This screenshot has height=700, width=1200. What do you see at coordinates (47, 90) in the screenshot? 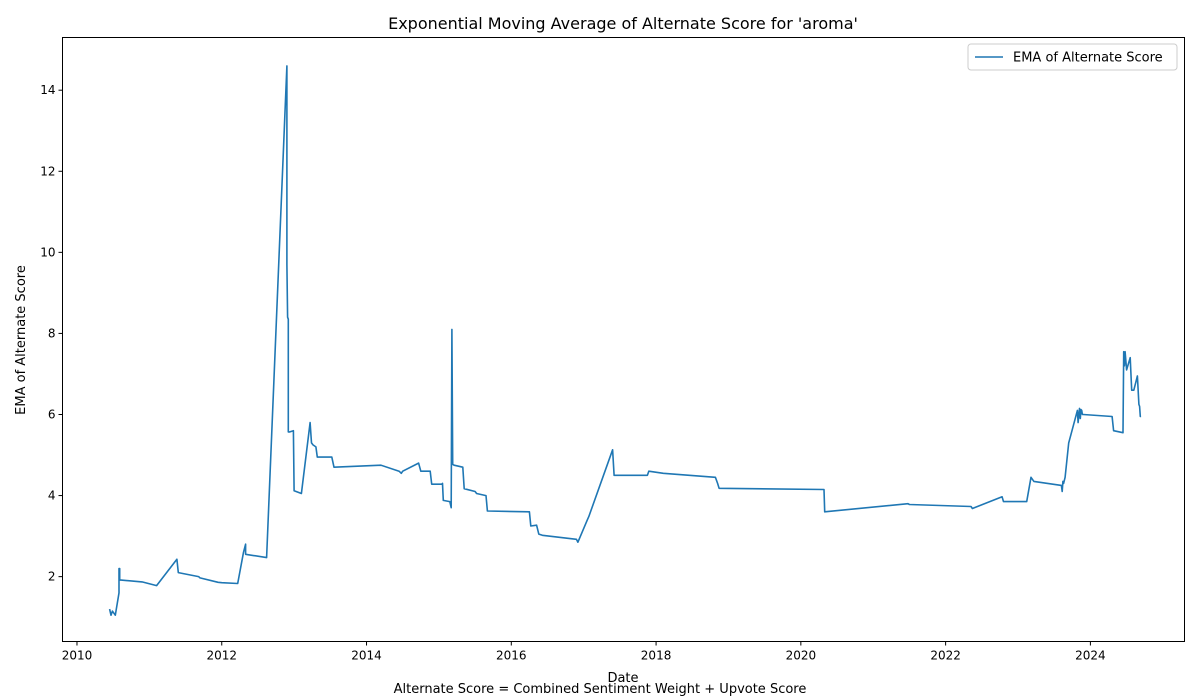
I see `y-tick-label: 14` at bounding box center [47, 90].